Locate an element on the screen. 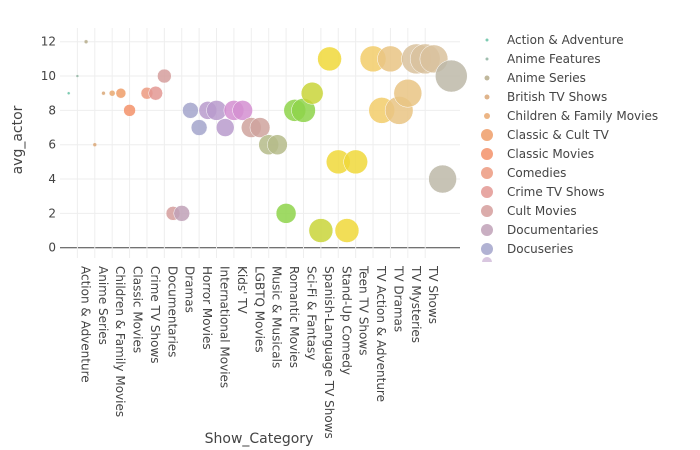 The width and height of the screenshot is (700, 450). x-tick-label: Horror Movies is located at coordinates (207, 308).